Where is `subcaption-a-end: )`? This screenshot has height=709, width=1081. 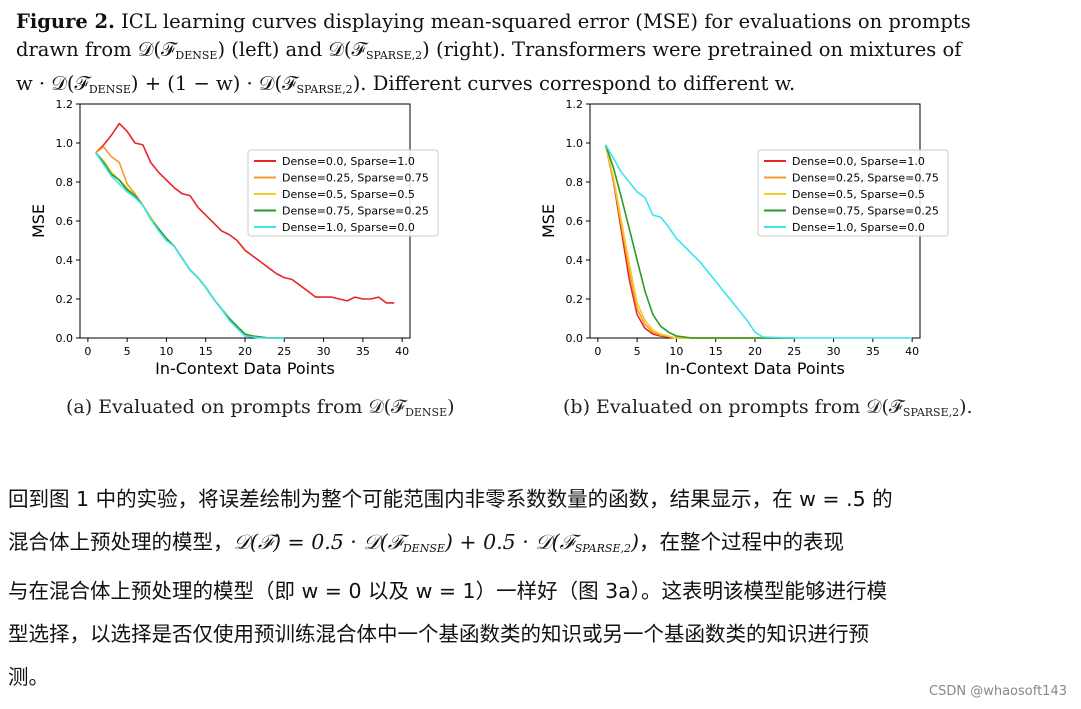
subcaption-a-end: ) is located at coordinates (451, 407).